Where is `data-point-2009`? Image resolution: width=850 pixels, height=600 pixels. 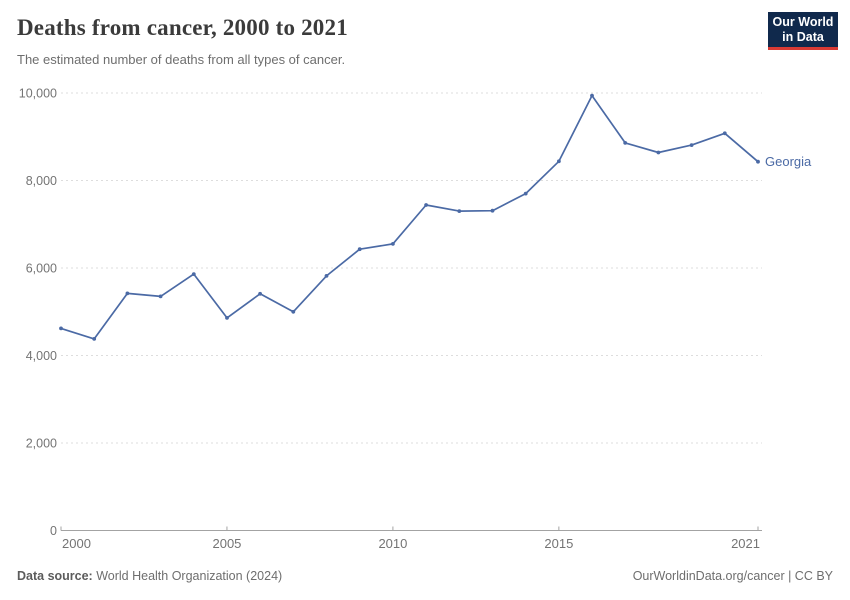 data-point-2009 is located at coordinates (359, 249).